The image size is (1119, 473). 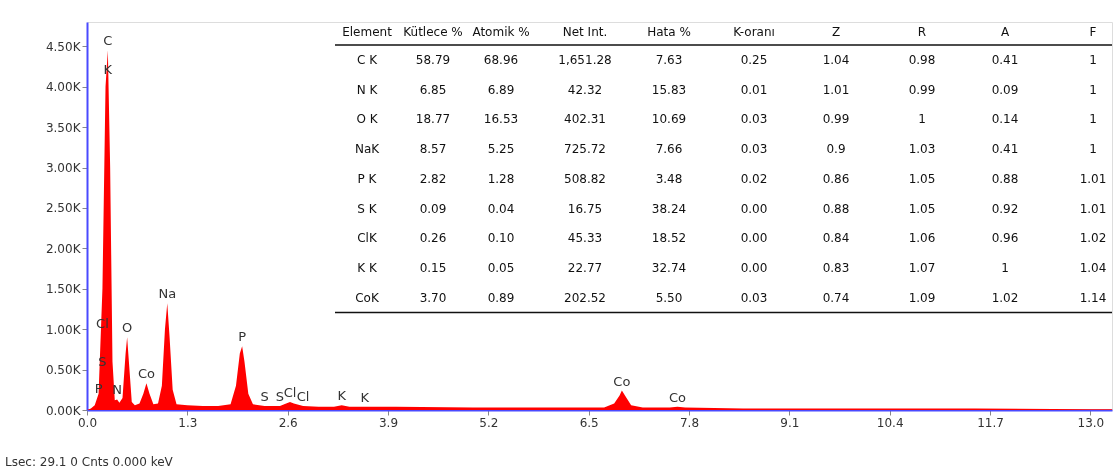 What do you see at coordinates (433, 149) in the screenshot?
I see `annotation: 8.57` at bounding box center [433, 149].